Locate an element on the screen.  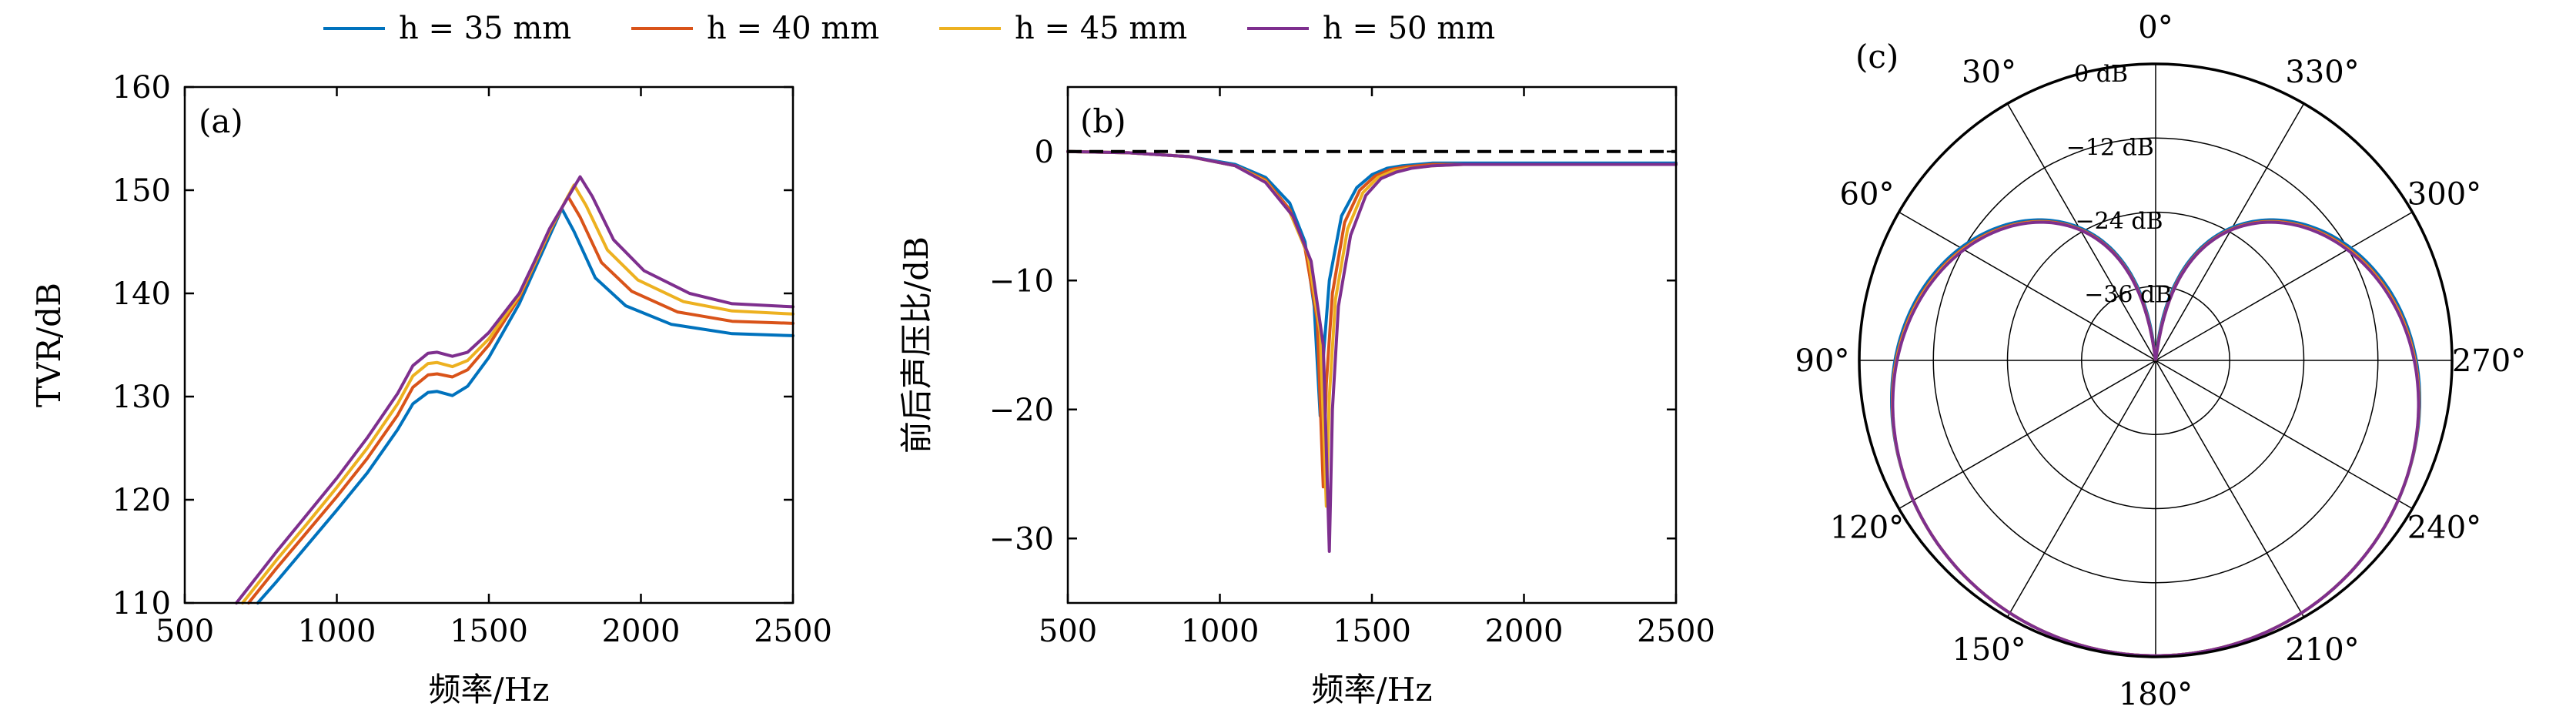
legend-item-h50: h = 50 mm is located at coordinates (1371, 29).